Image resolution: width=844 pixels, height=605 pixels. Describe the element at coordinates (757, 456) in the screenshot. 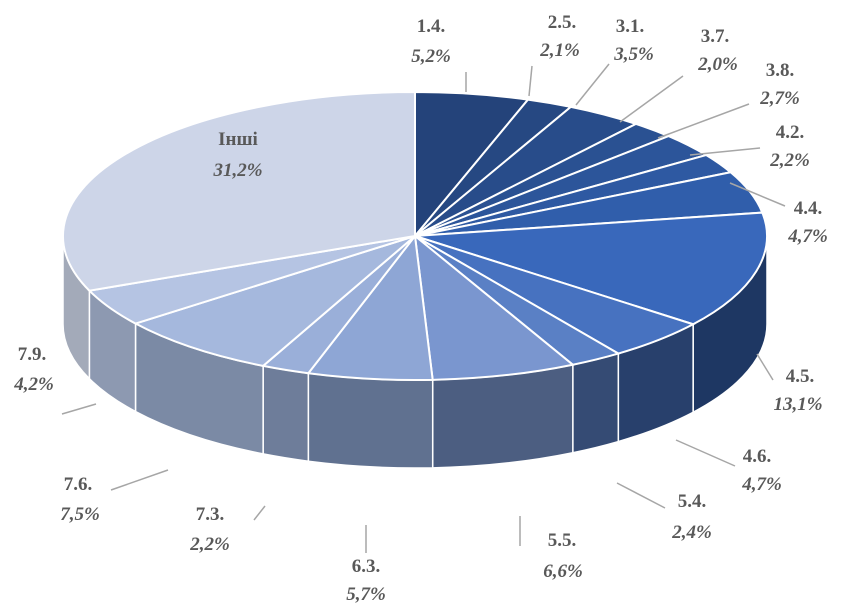

I see `slice-label-8: 4.6.` at that location.